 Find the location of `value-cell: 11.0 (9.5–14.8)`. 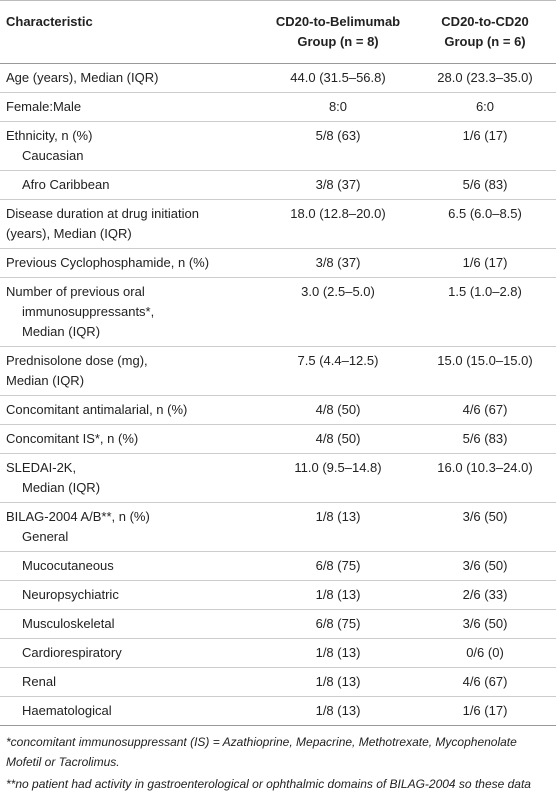

value-cell: 11.0 (9.5–14.8) is located at coordinates (337, 478).